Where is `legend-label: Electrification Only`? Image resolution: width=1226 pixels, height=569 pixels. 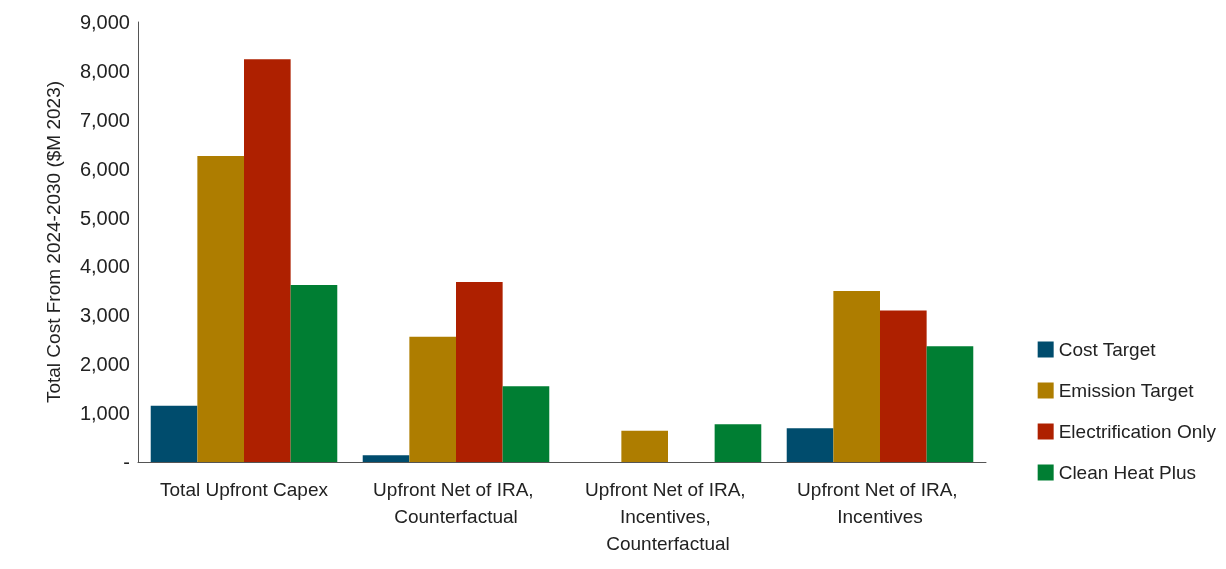 legend-label: Electrification Only is located at coordinates (1137, 431).